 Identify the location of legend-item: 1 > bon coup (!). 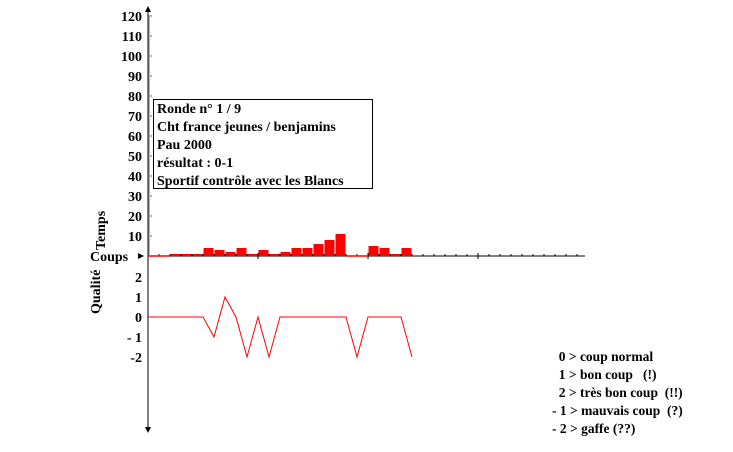
(604, 374).